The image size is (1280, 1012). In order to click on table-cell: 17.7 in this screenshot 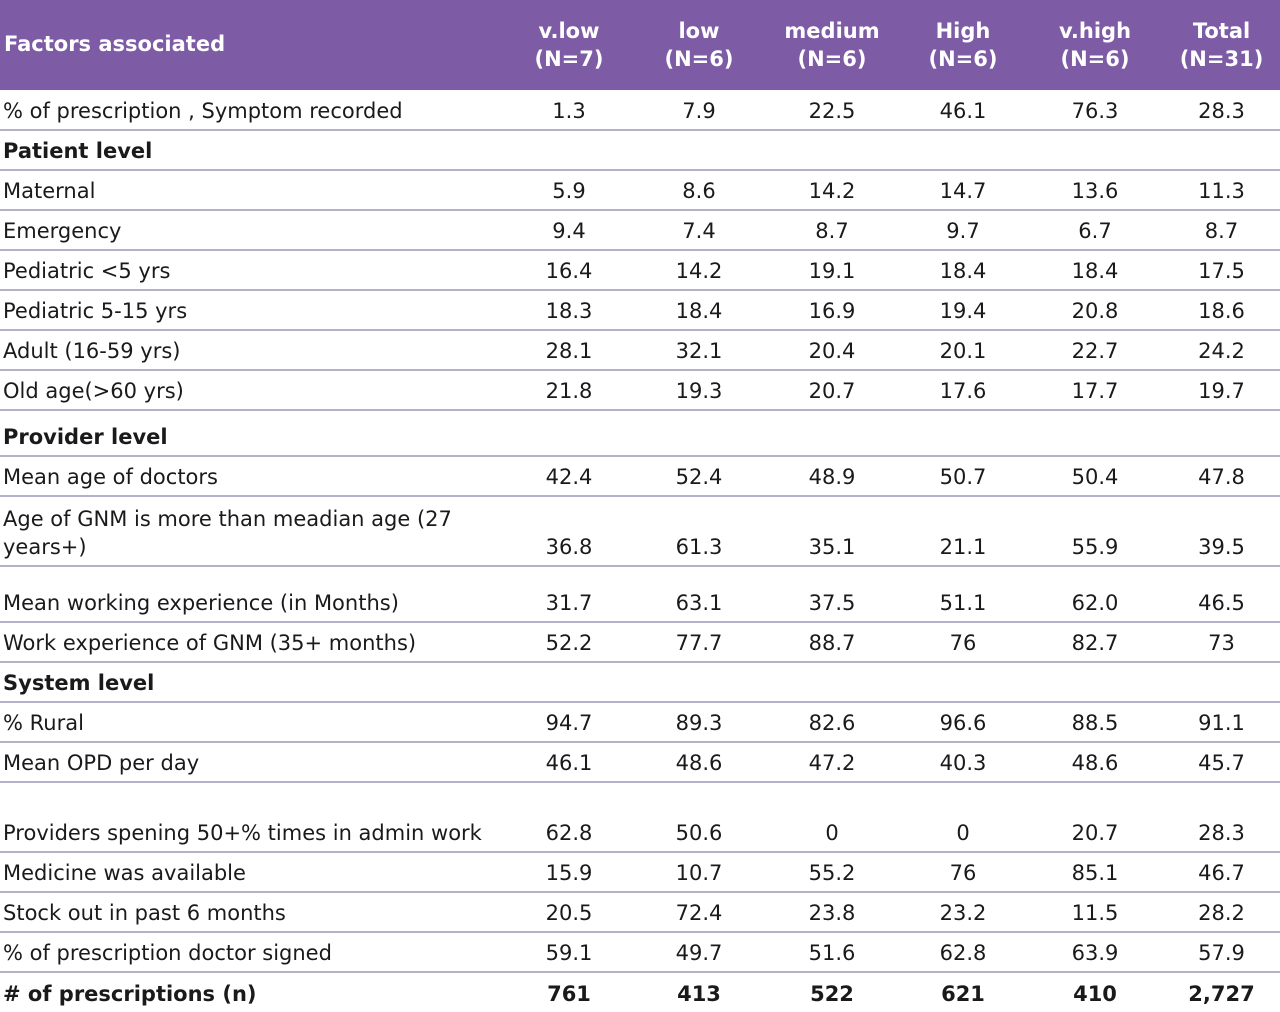, I will do `click(1095, 390)`.